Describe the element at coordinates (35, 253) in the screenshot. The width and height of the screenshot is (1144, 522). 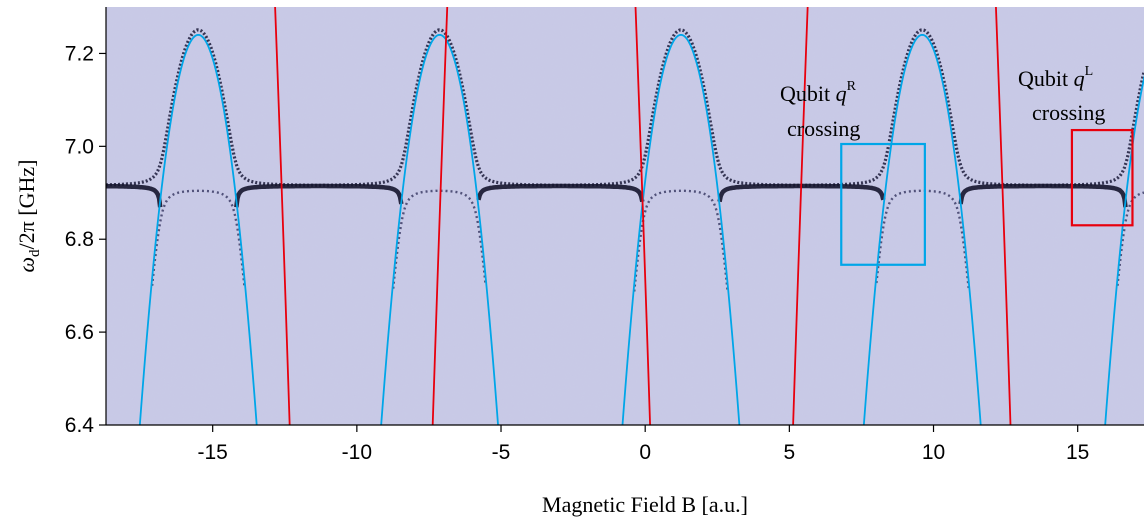
I see `y-axis-label-subscript: d` at that location.